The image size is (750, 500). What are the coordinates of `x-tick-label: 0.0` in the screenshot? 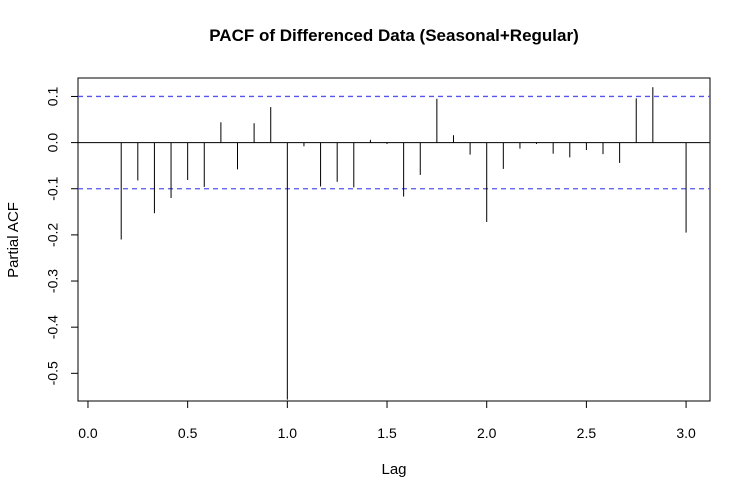 It's located at (88, 433).